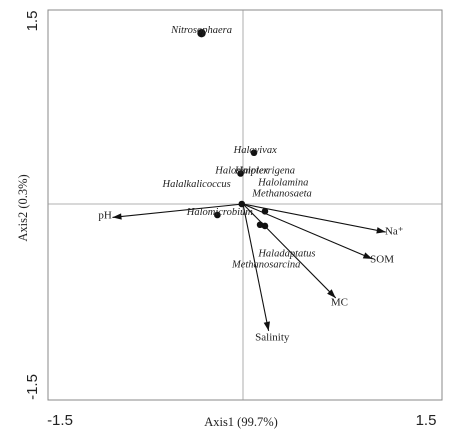  Describe the element at coordinates (265, 264) in the screenshot. I see `label-methanosarcina: Methanosarcina` at that location.